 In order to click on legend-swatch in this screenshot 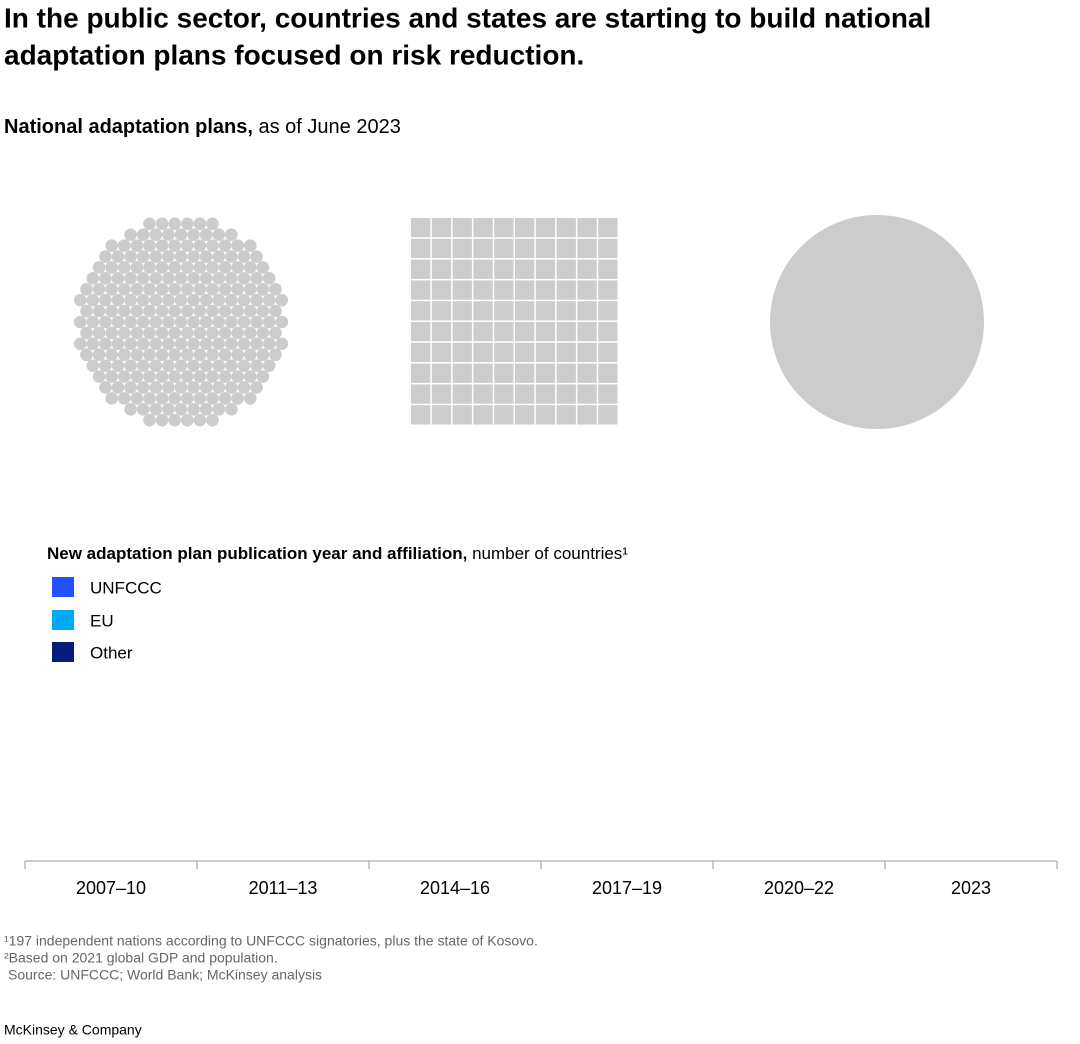, I will do `click(63, 652)`.